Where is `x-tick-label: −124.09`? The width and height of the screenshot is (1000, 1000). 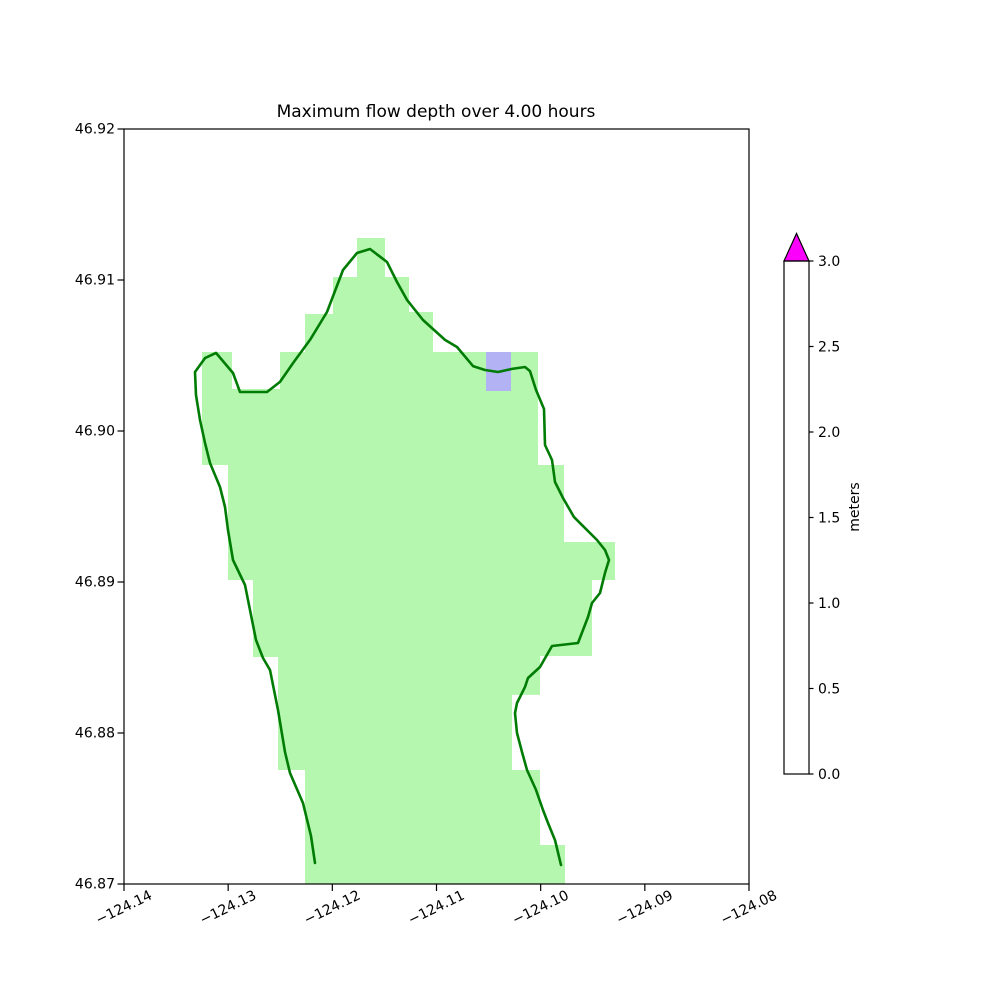
x-tick-label: −124.09 is located at coordinates (645, 908).